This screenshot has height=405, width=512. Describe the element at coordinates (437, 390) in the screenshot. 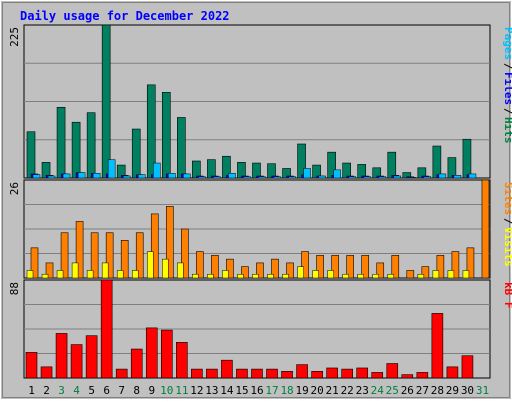

I see `x-tick-label: 28` at that location.